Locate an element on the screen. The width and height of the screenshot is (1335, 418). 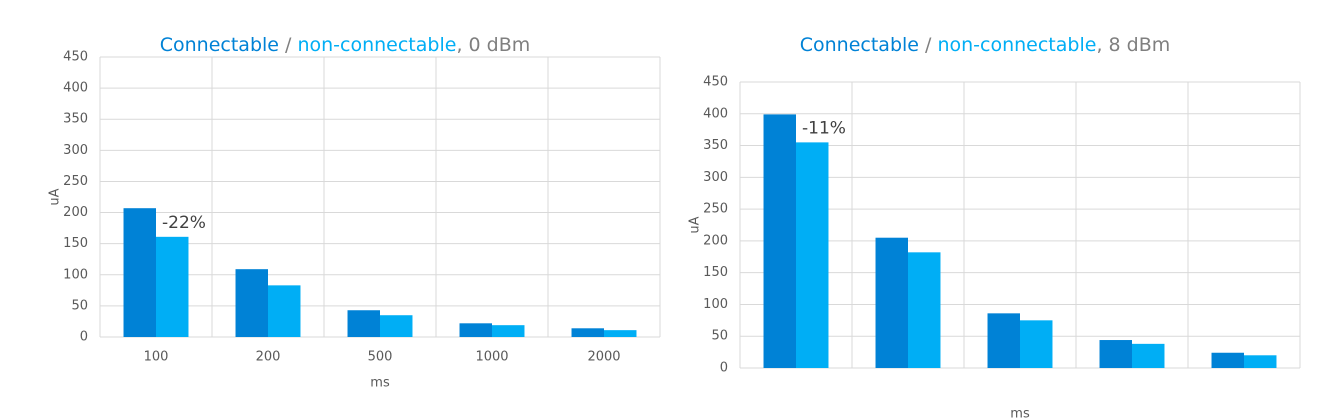
x-tick-label: 2000 is located at coordinates (603, 357).